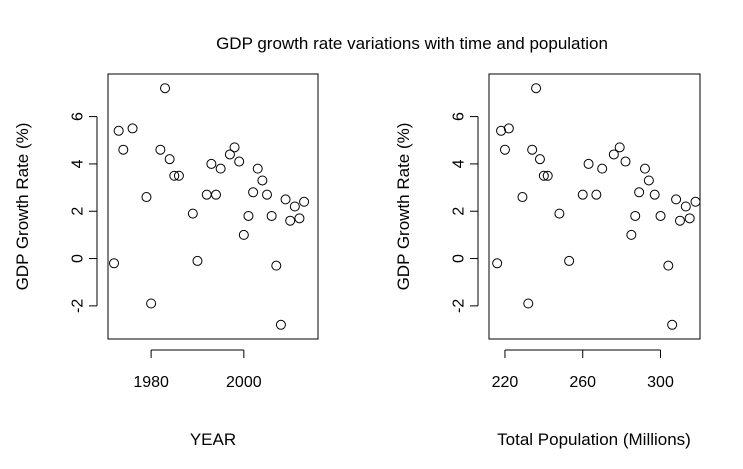 Image resolution: width=743 pixels, height=469 pixels. What do you see at coordinates (582, 382) in the screenshot?
I see `population-x-tick-label: 260` at bounding box center [582, 382].